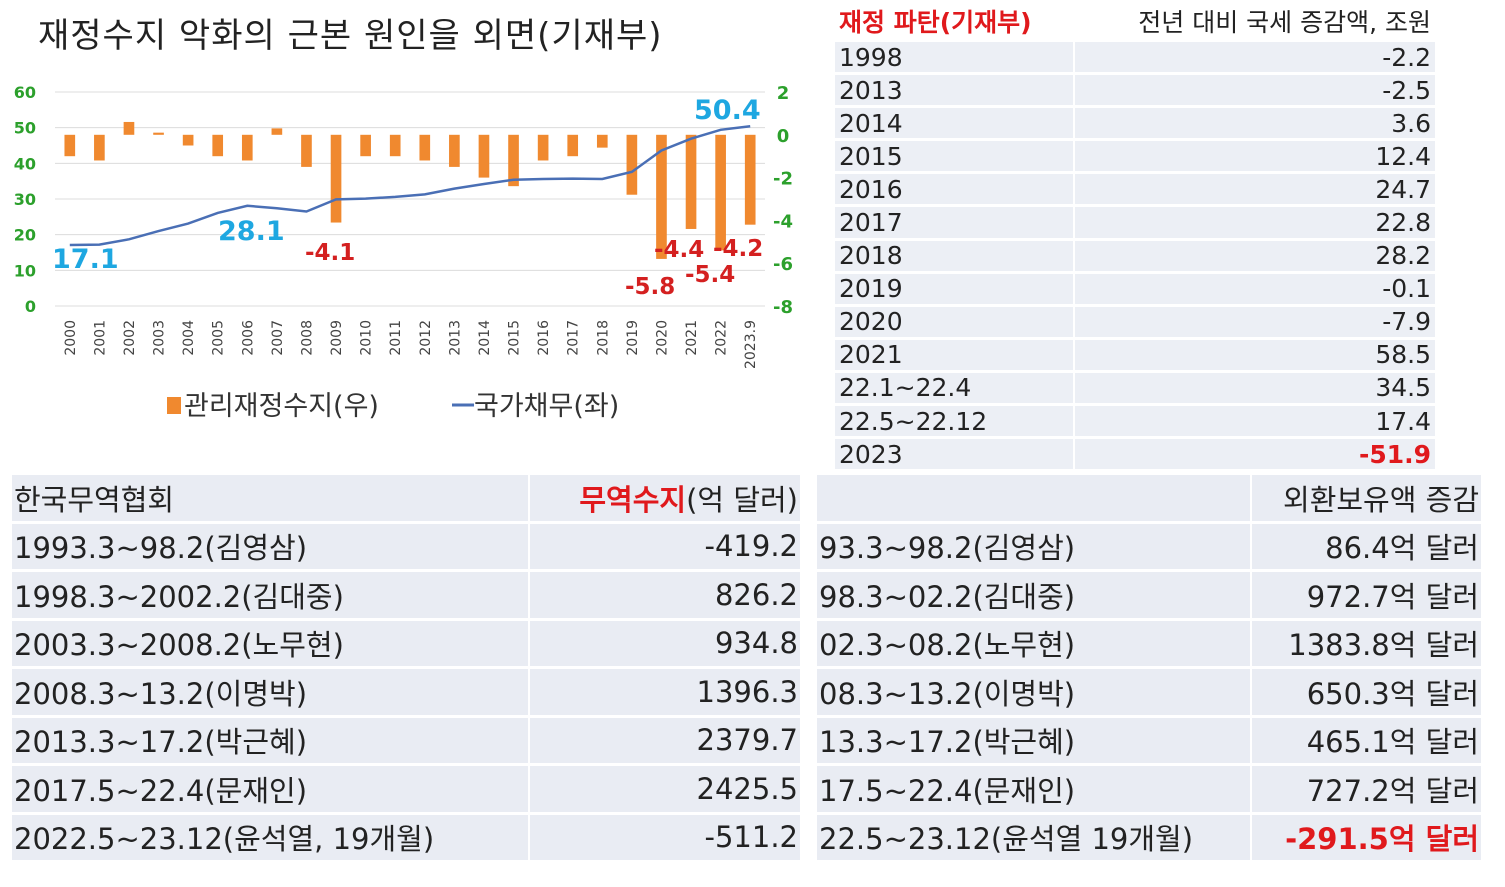  What do you see at coordinates (1035, 692) in the screenshot?
I see `fx-period: 08.3~13.2(이명박)` at bounding box center [1035, 692].